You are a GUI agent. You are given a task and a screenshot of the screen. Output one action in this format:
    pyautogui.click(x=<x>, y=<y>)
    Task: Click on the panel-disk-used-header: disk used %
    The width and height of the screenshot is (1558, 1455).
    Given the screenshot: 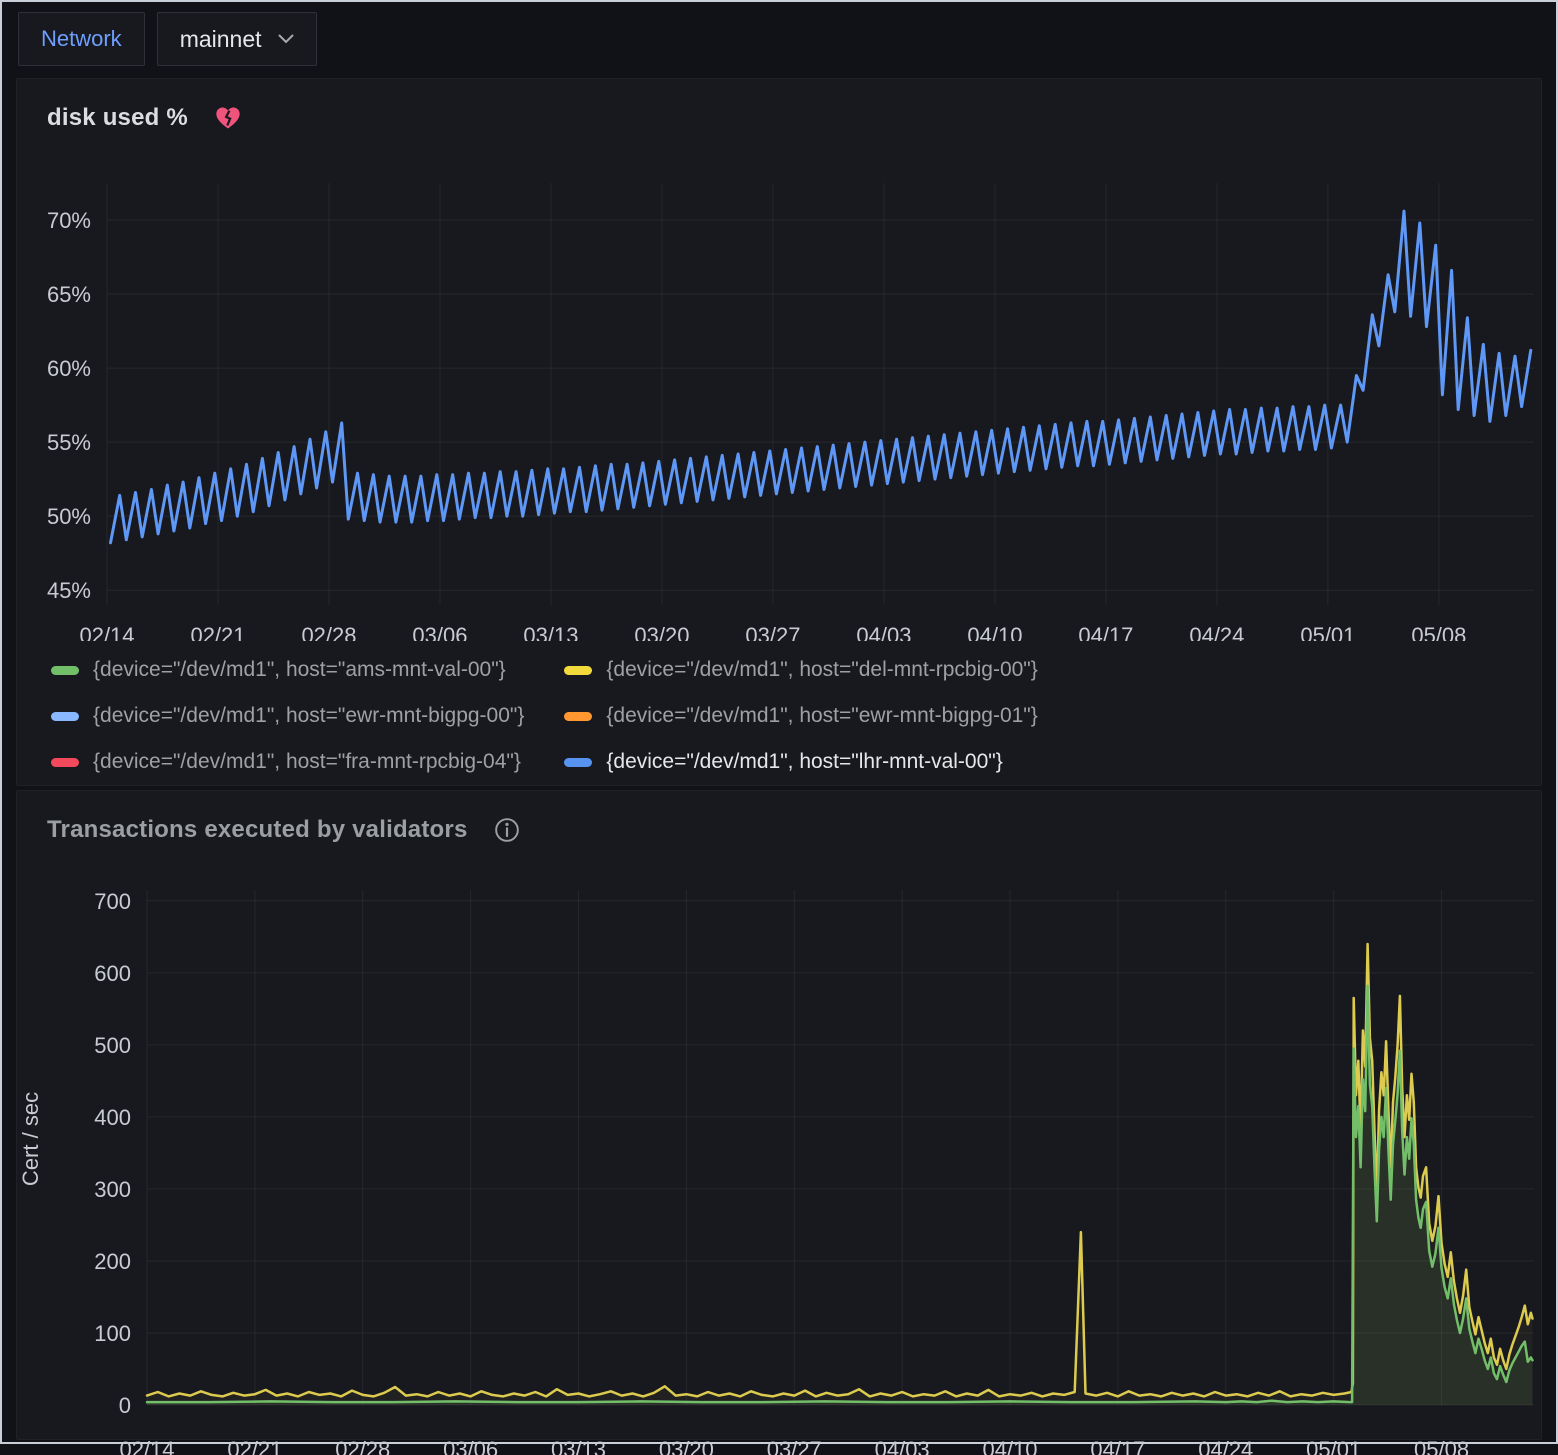 What is the action you would take?
    pyautogui.click(x=779, y=111)
    